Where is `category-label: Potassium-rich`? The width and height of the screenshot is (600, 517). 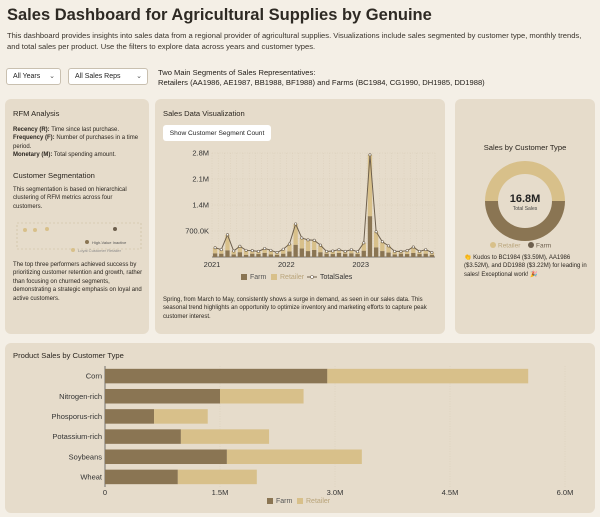
category-label: Potassium-rich is located at coordinates (77, 436).